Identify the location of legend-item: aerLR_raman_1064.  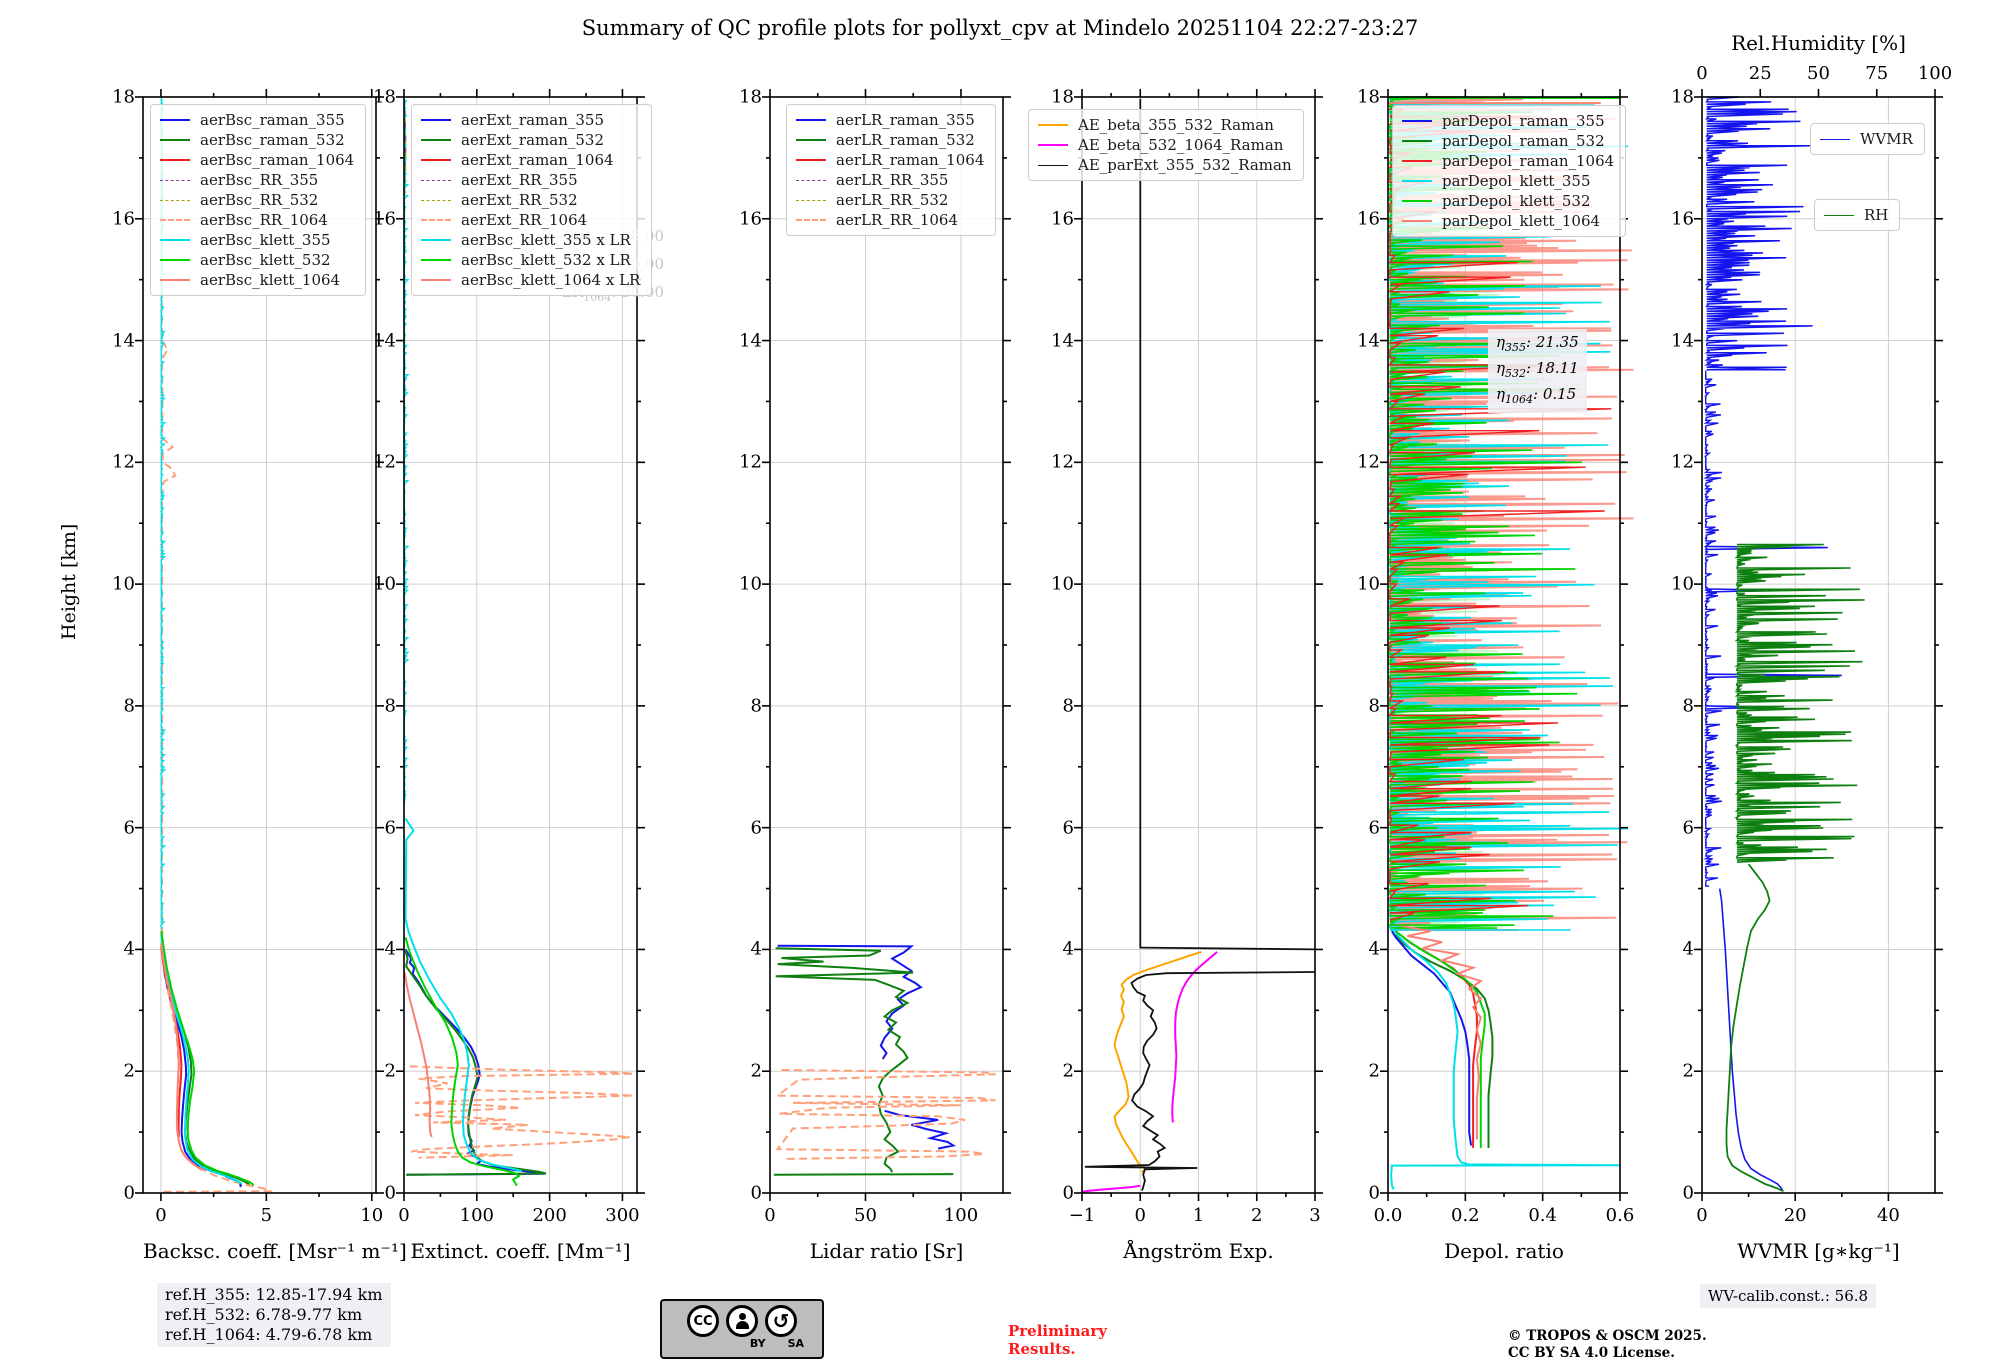
(890, 160).